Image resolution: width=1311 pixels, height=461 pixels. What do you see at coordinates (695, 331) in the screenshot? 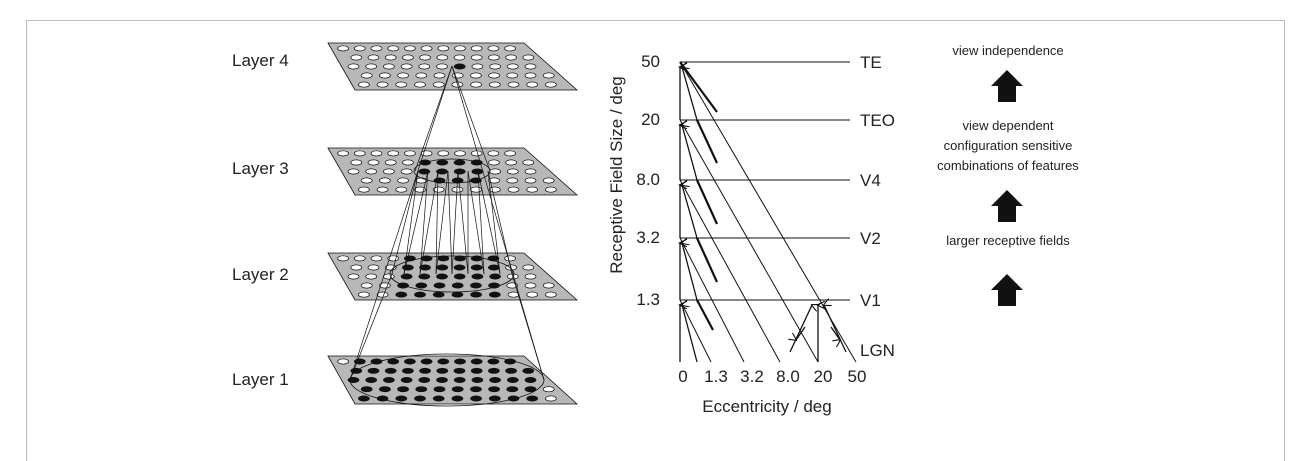
I see `v1-diagonal` at bounding box center [695, 331].